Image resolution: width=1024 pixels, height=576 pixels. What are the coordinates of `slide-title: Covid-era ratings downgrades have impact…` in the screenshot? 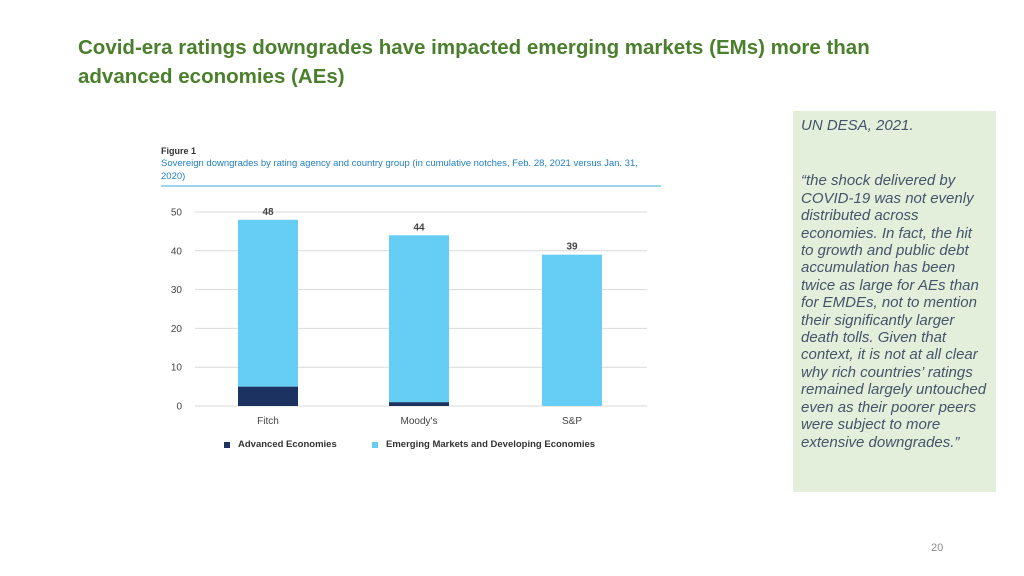 It's located at (474, 62).